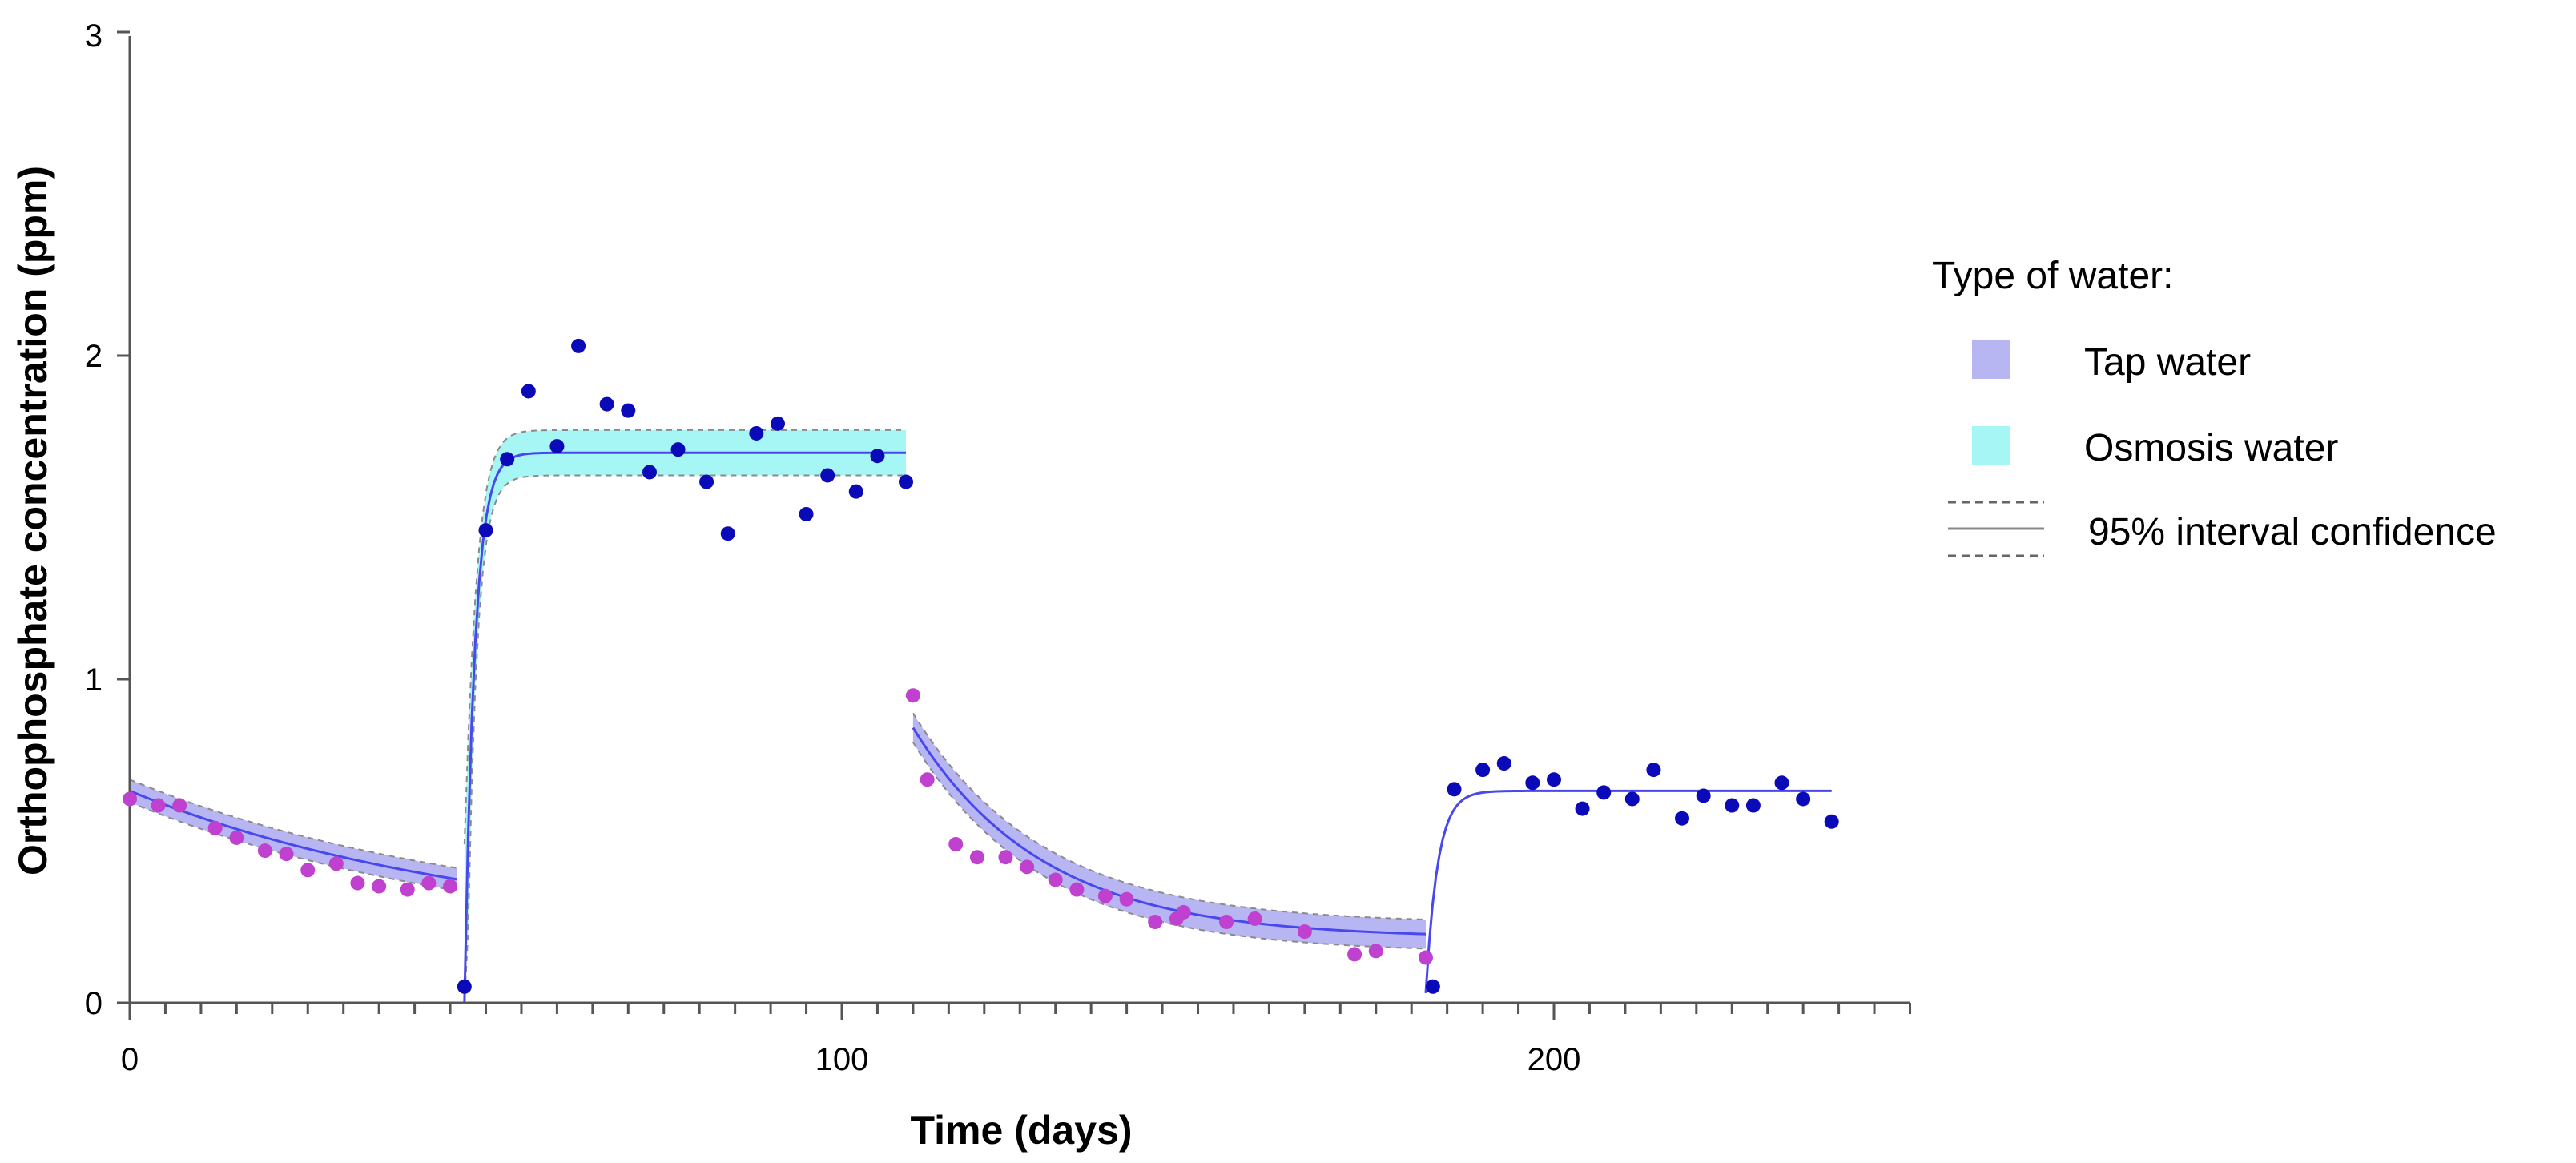 The height and width of the screenshot is (1163, 2576). What do you see at coordinates (130, 1059) in the screenshot?
I see `x-tick-label: 0` at bounding box center [130, 1059].